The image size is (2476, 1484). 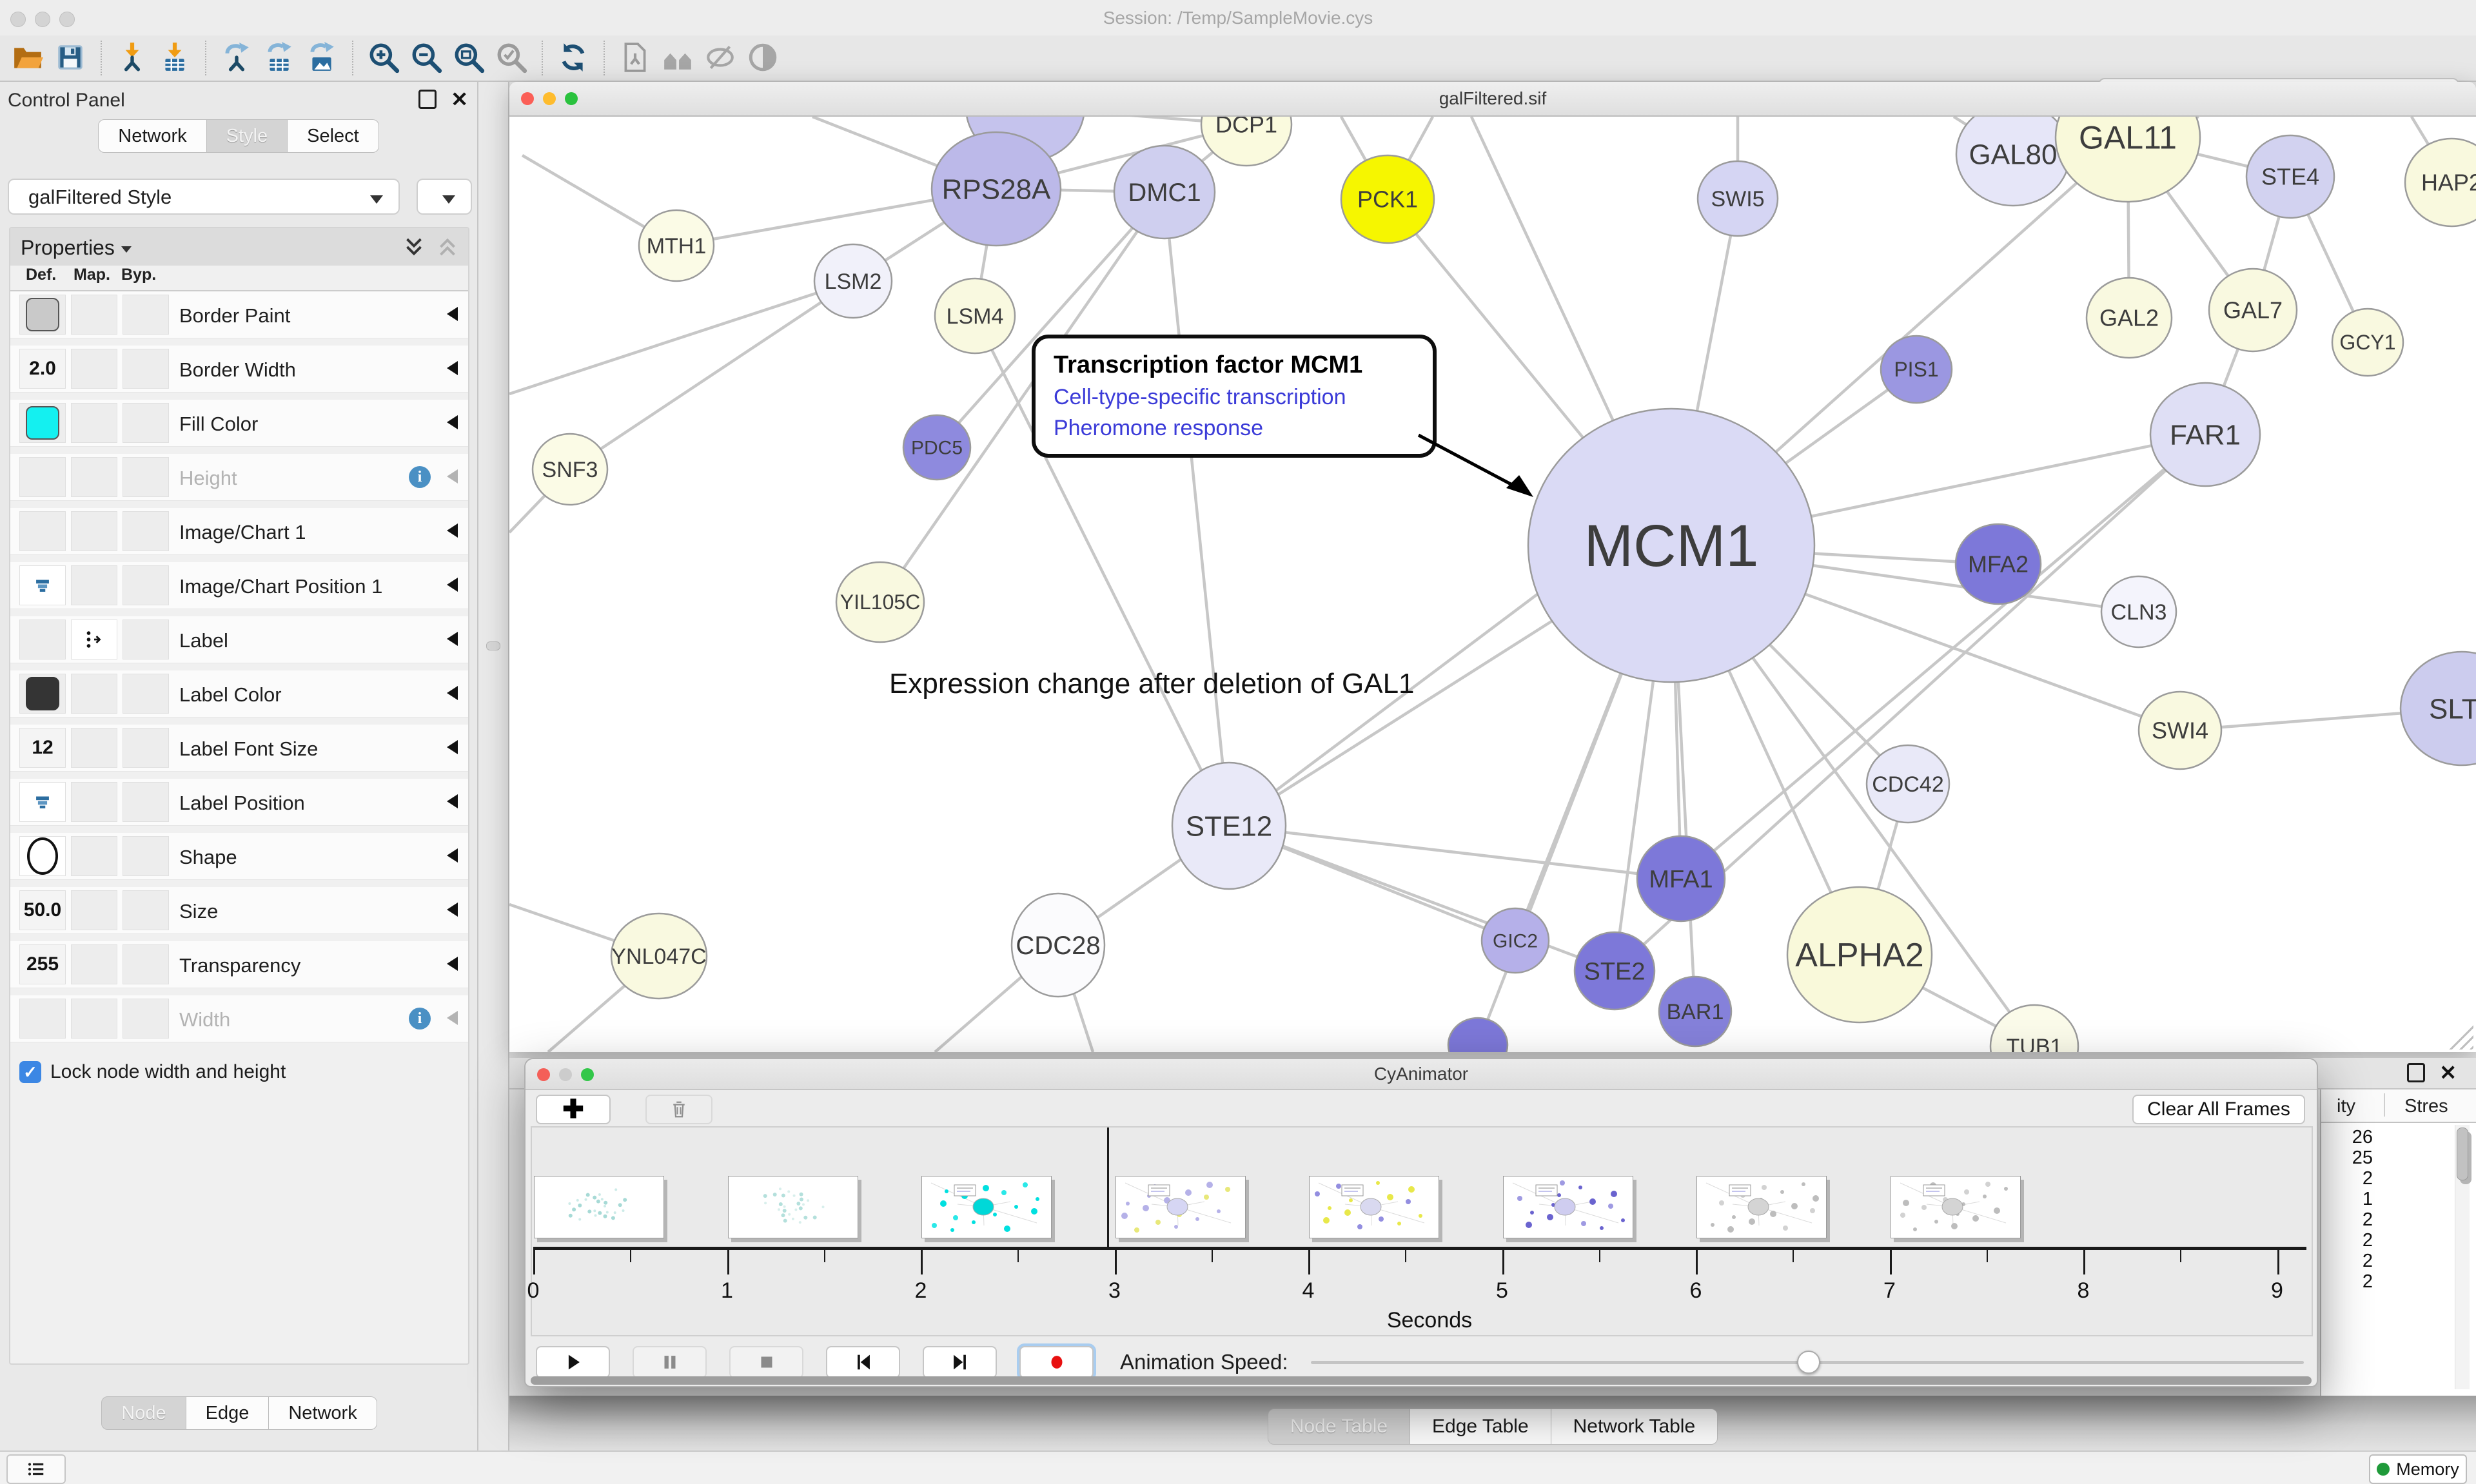 I want to click on tab-select: Select, so click(x=333, y=136).